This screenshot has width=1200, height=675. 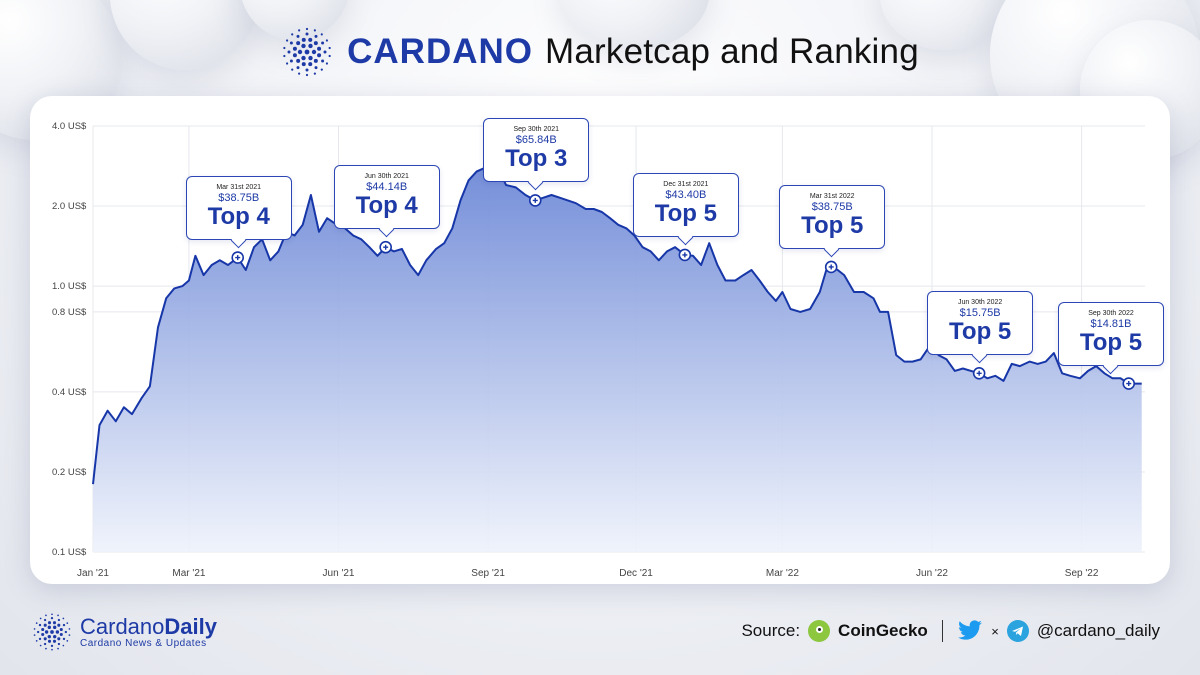 I want to click on y-tick-label: 1.0 US$, so click(x=69, y=286).